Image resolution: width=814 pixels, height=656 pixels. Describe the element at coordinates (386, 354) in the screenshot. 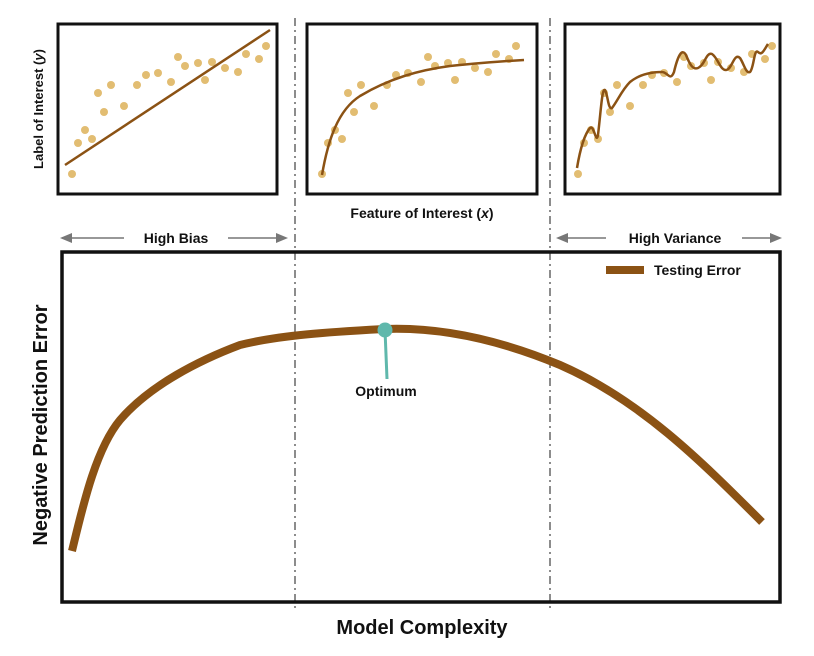

I see `optimum-stem` at that location.